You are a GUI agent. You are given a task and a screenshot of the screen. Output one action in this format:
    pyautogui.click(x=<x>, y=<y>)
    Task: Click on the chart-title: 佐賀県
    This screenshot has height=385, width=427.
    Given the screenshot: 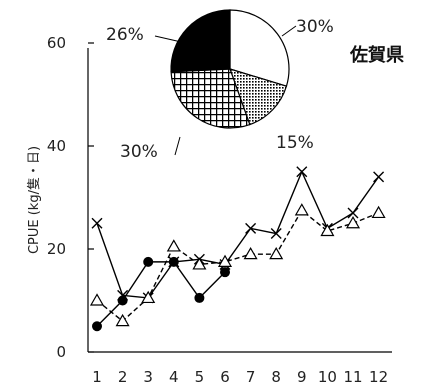 What is the action you would take?
    pyautogui.click(x=376, y=55)
    